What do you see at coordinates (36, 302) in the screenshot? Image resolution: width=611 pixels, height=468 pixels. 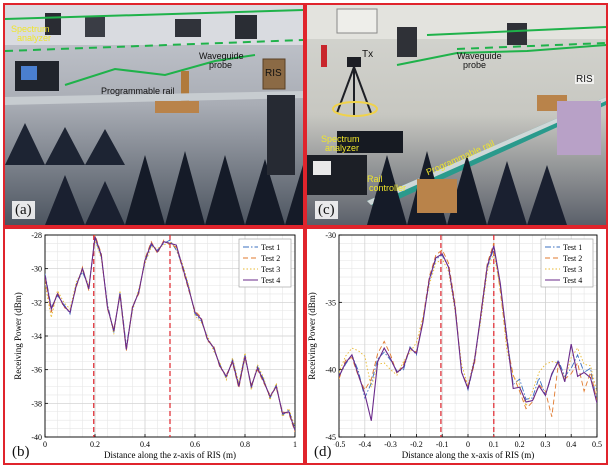 I see `y-tick-label: -32` at bounding box center [36, 302].